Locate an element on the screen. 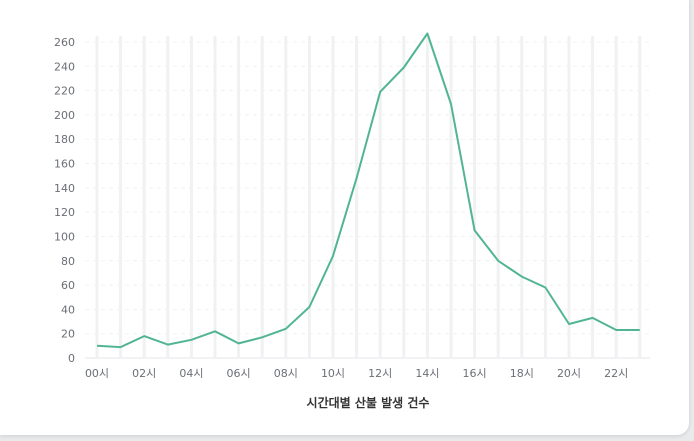 The image size is (694, 441). x-tick-label: 16시 is located at coordinates (475, 373).